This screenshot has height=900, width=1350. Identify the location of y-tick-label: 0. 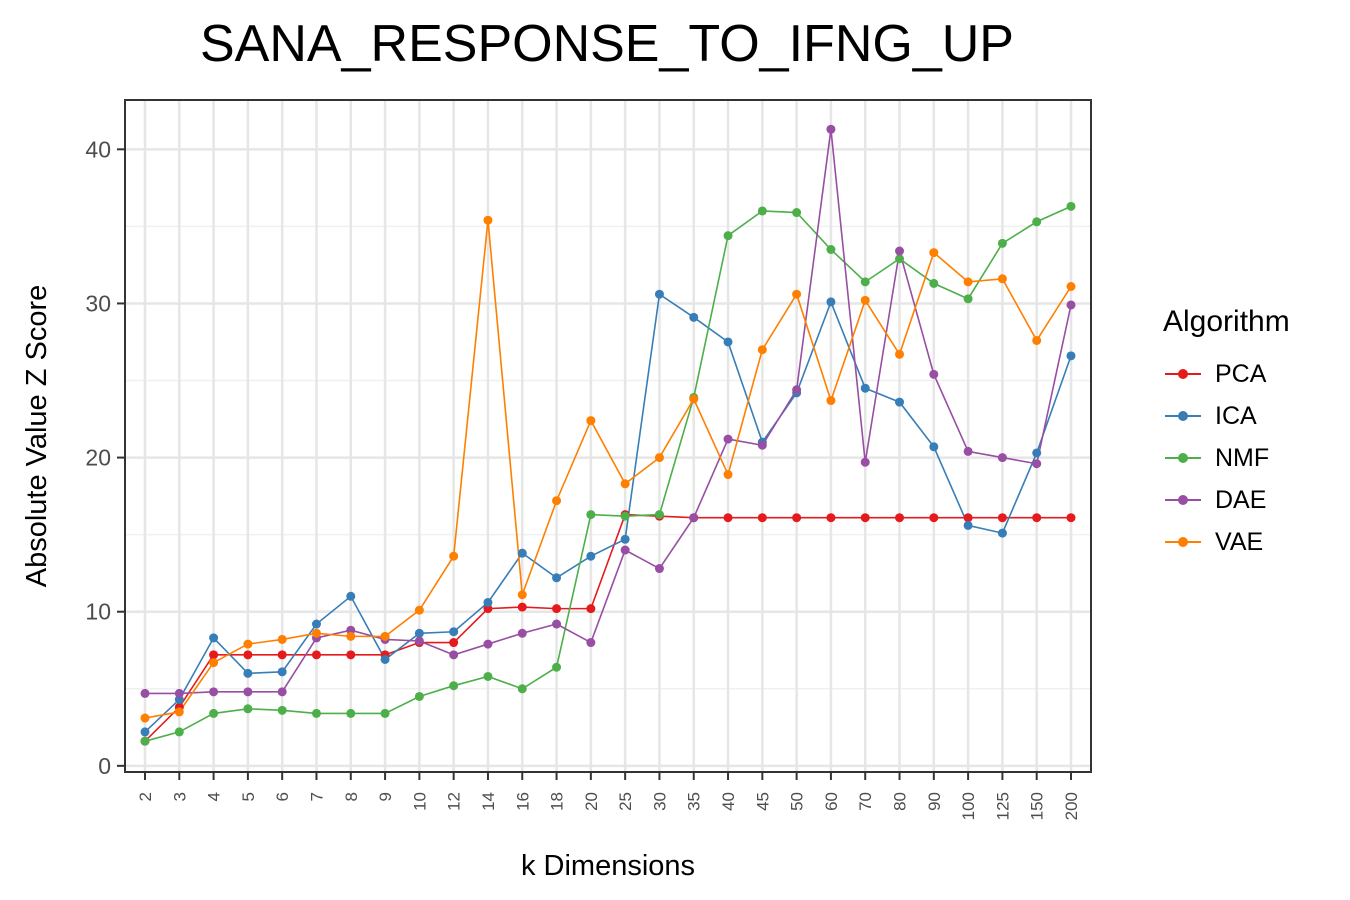
(104, 766).